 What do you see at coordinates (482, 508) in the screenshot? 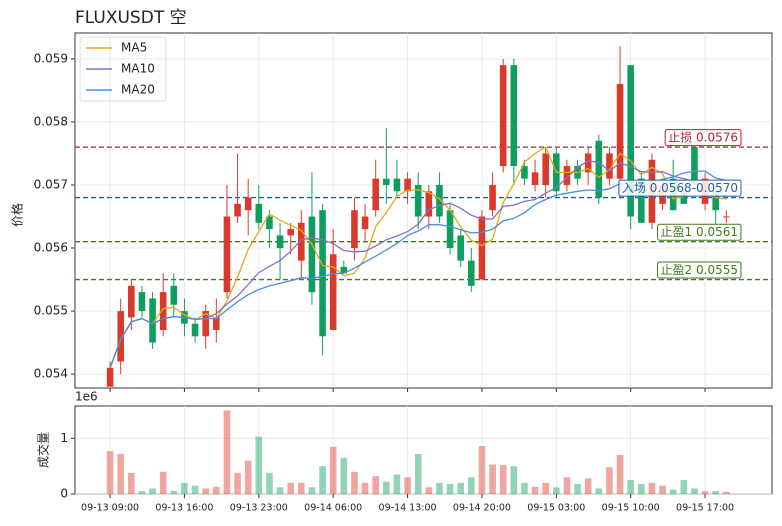
I see `x-tick-label: 09-14 20:00` at bounding box center [482, 508].